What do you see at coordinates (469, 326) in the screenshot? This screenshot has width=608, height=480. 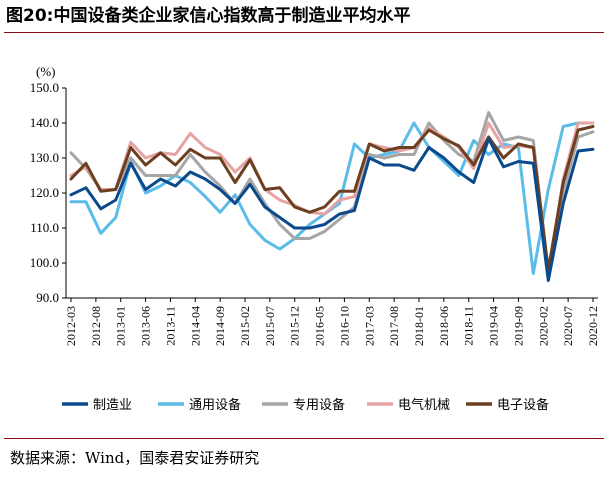 I see `x-tick-label: 2018-11` at bounding box center [469, 326].